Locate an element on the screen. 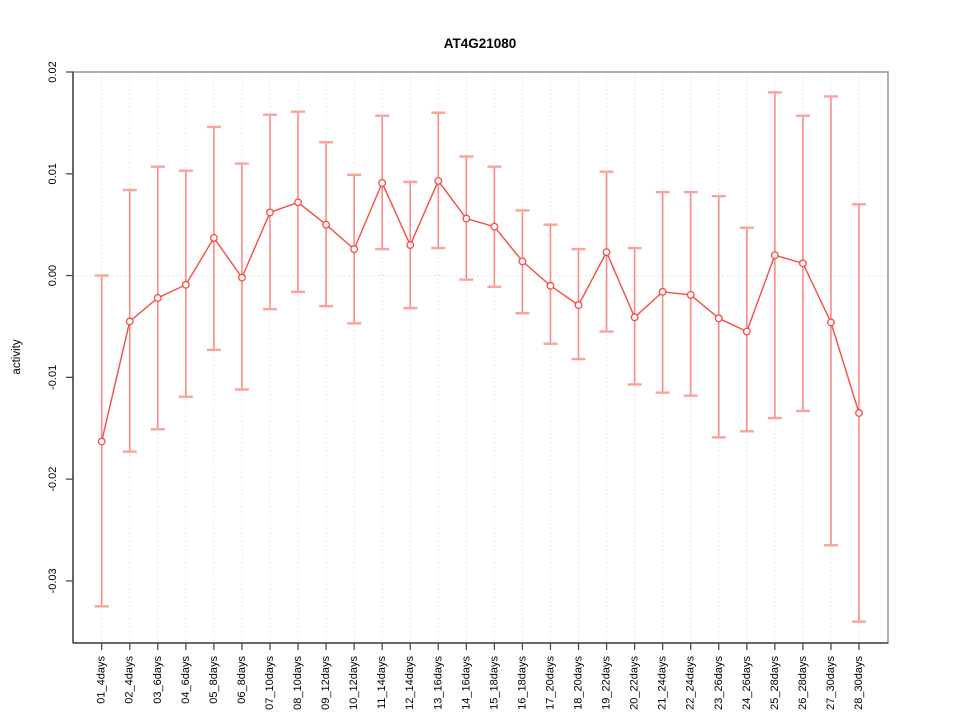 This screenshot has width=960, height=720. x-tick-label: 06_8days is located at coordinates (242, 680).